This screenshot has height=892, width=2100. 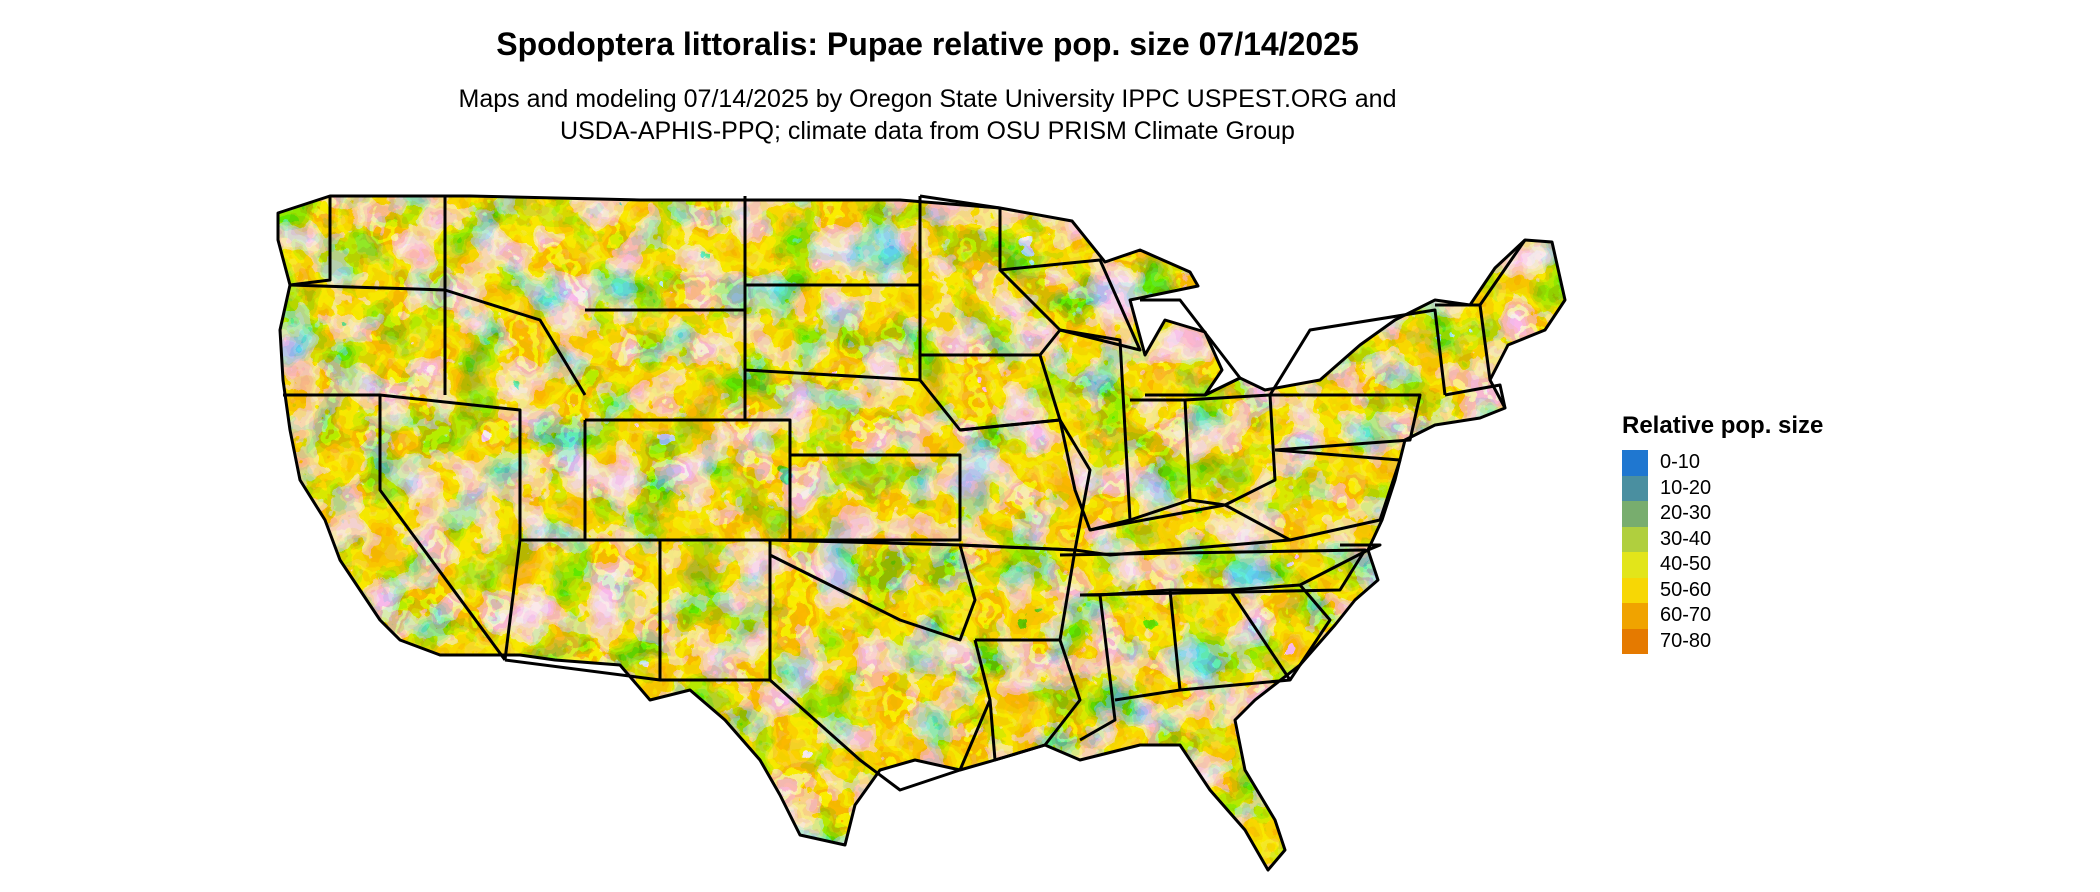 What do you see at coordinates (1502, 272) in the screenshot?
I see `boundary-me` at bounding box center [1502, 272].